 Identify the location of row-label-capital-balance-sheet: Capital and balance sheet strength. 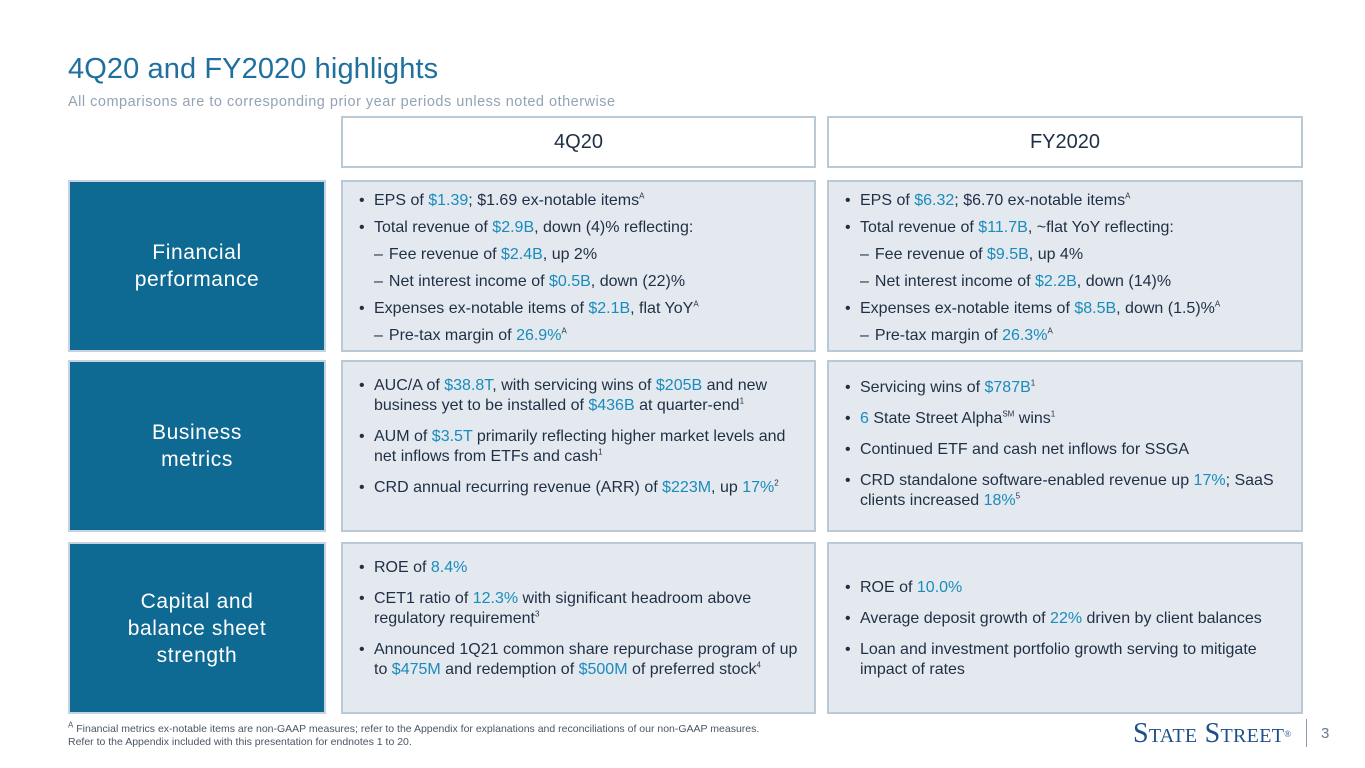
(197, 628).